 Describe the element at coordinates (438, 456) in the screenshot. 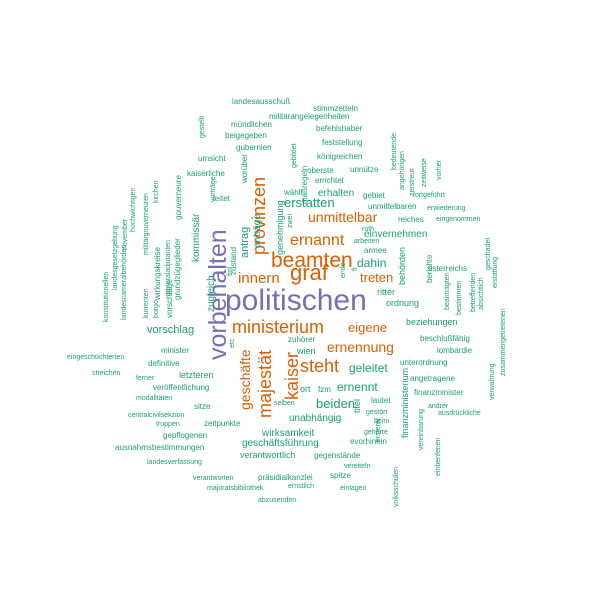

I see `word: einbenfenen` at that location.